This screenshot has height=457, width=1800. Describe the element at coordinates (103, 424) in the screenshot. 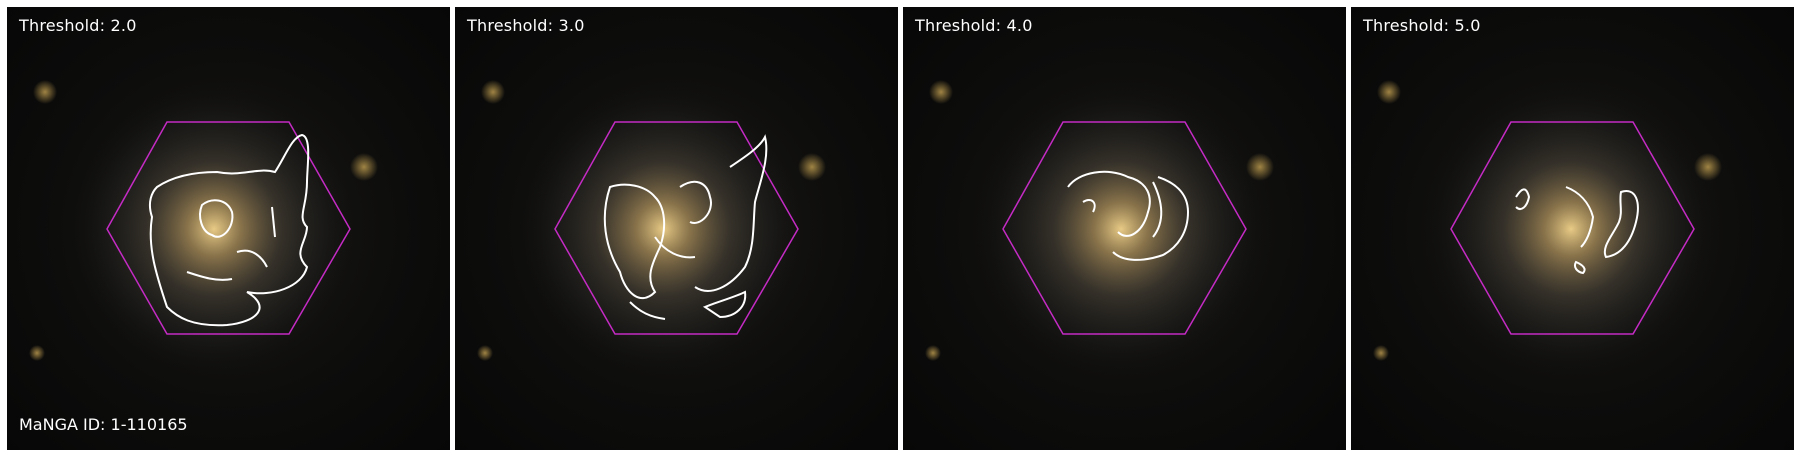

I see `manga-id-label: MaNGA ID: 1-110165` at that location.